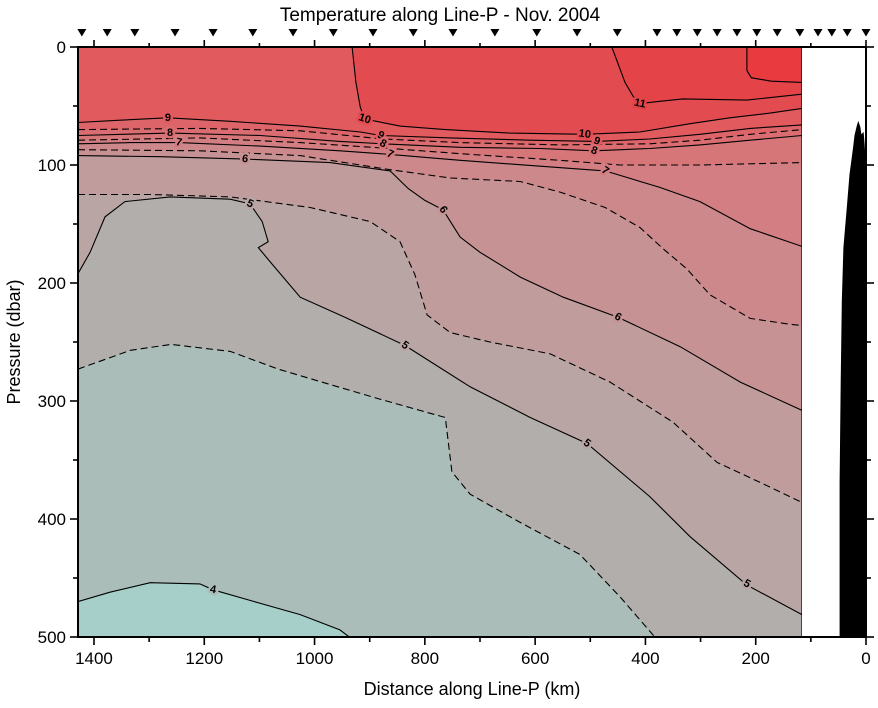 Image resolution: width=878 pixels, height=708 pixels. What do you see at coordinates (865, 658) in the screenshot?
I see `x-tick-label: 0` at bounding box center [865, 658].